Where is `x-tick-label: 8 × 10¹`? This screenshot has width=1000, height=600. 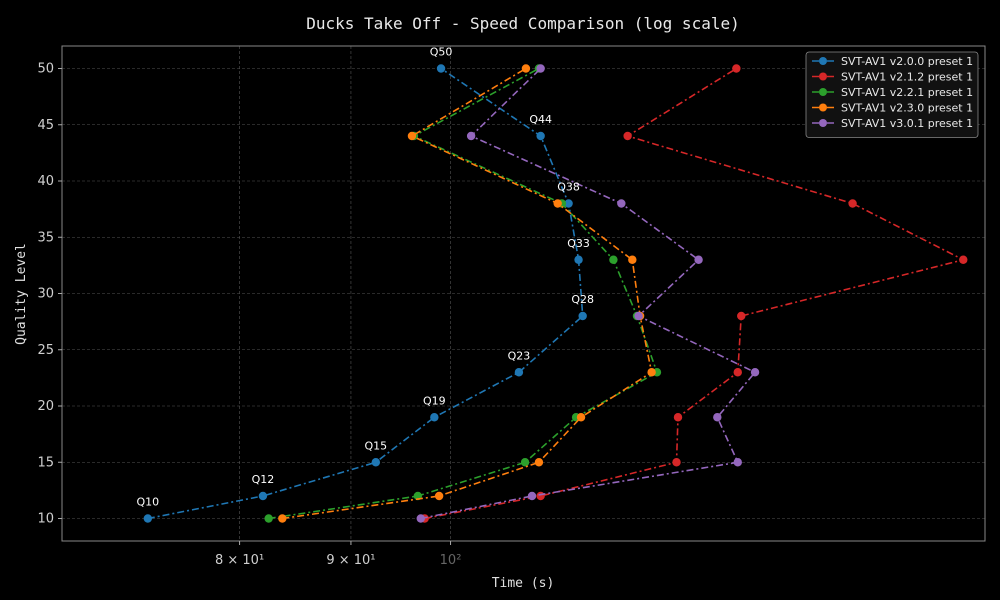 x-tick-label: 8 × 10¹ is located at coordinates (239, 560).